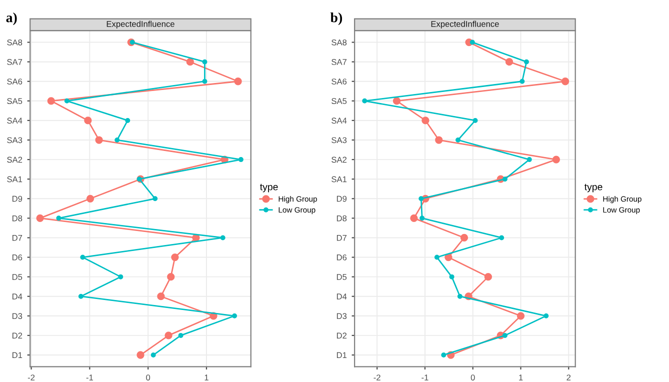 The image size is (669, 382). What do you see at coordinates (568, 377) in the screenshot?
I see `x-tick-label: 2` at bounding box center [568, 377].